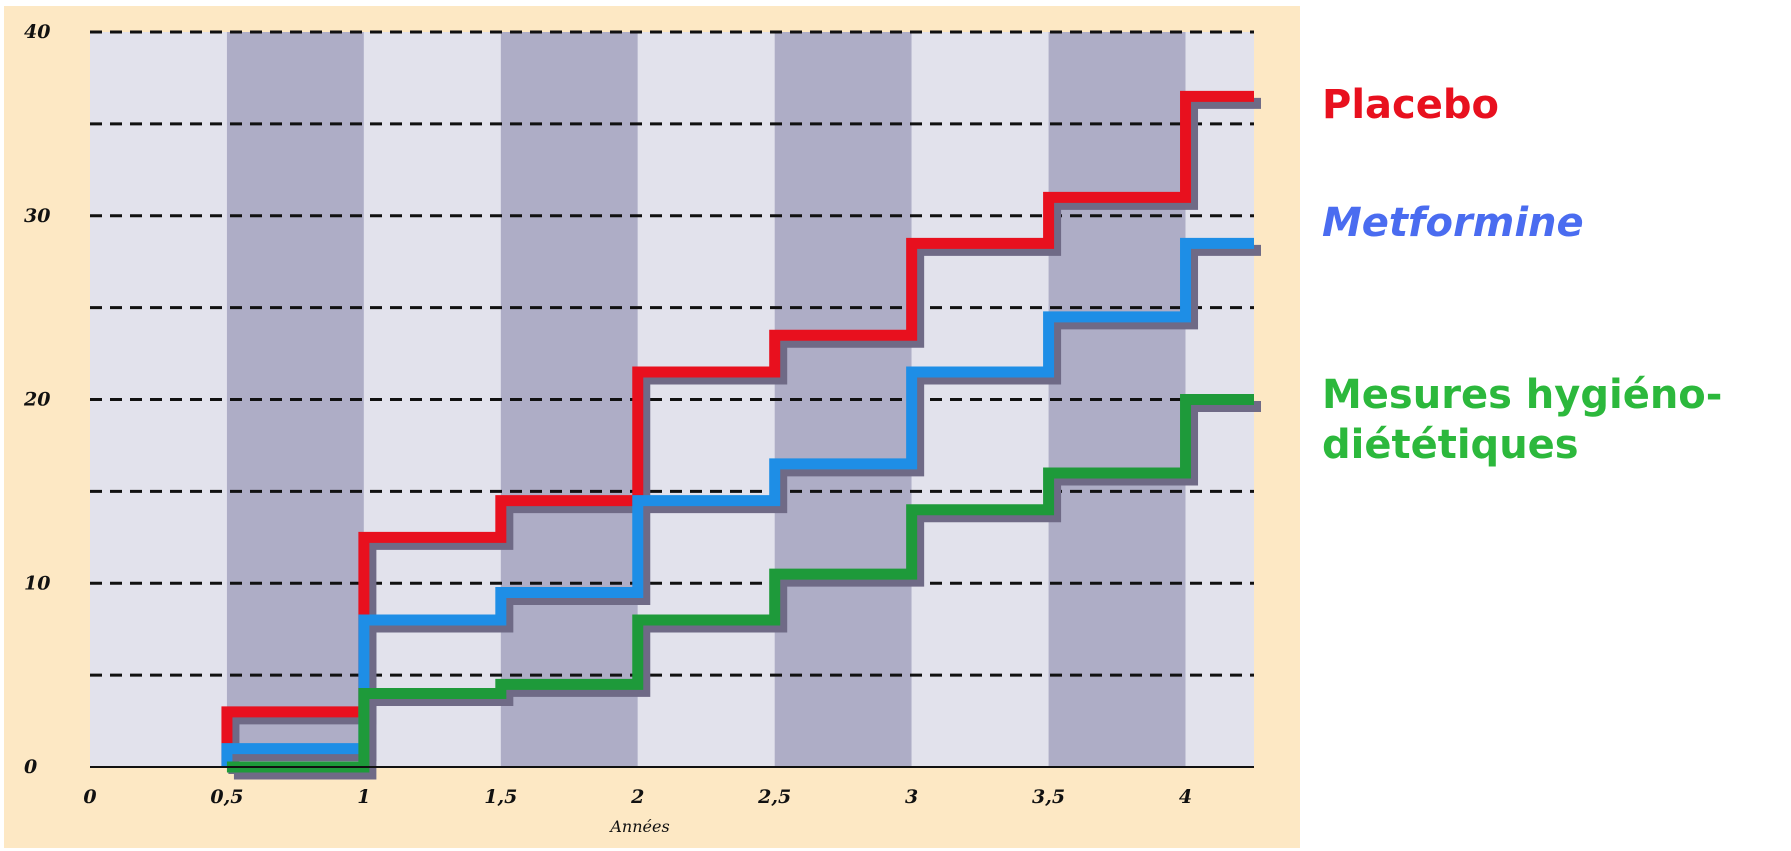  I want to click on x-tick-label: 3, so click(911, 797).